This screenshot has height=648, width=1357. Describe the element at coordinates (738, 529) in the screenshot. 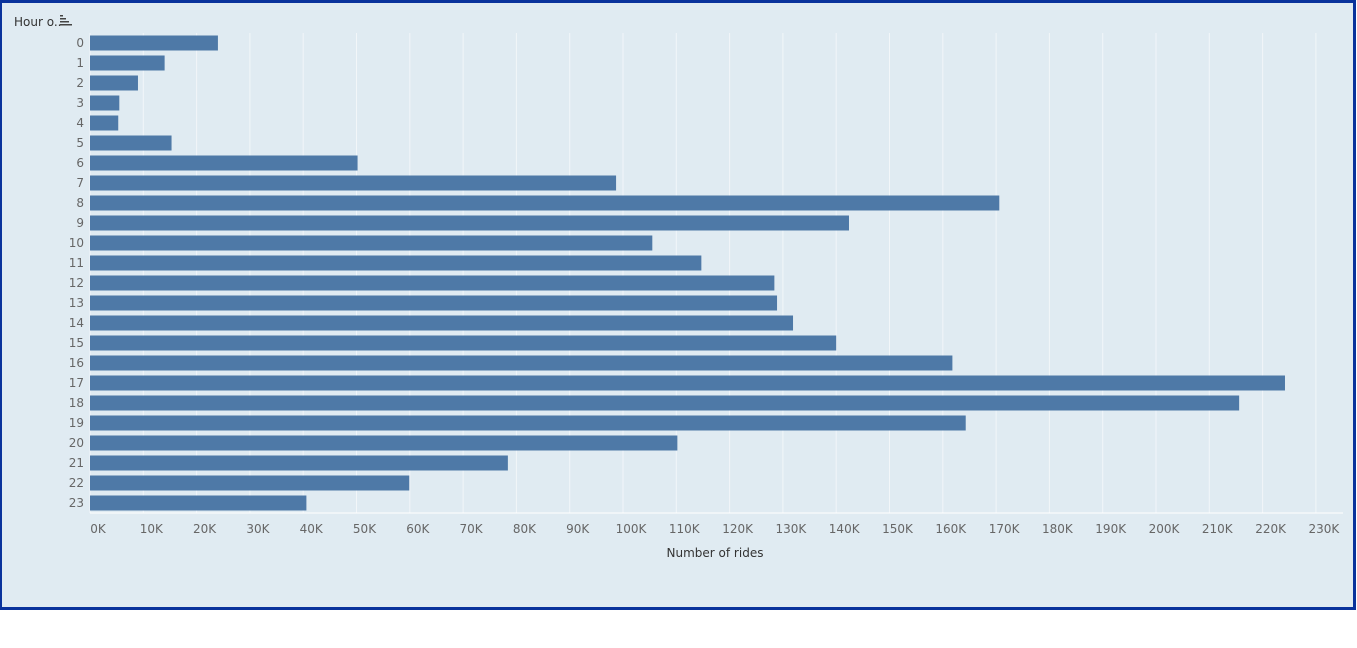

I see `x-tick-label: 120K` at that location.